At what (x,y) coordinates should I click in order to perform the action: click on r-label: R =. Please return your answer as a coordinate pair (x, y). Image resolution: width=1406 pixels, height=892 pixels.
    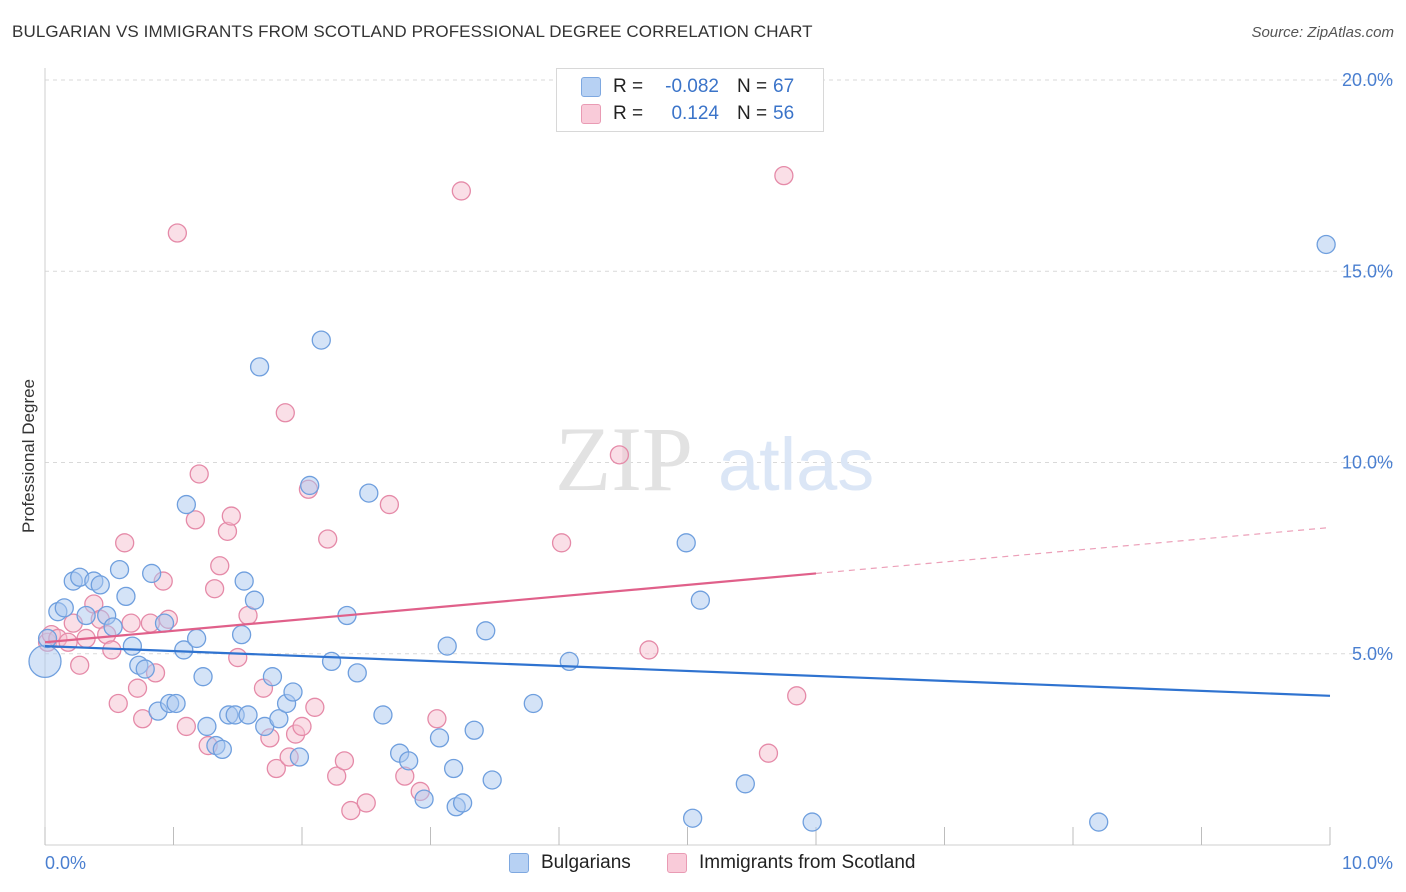
    Looking at the image, I should click on (628, 113).